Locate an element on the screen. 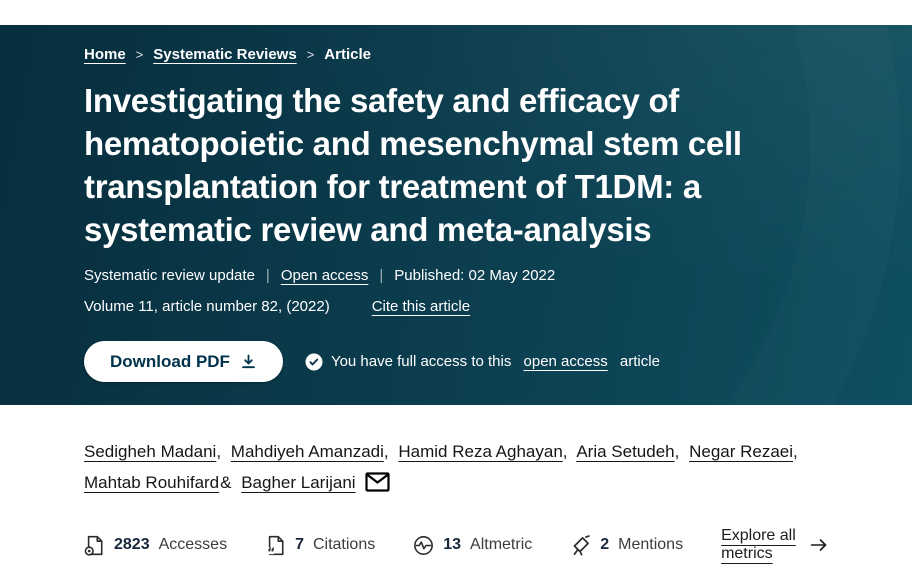  author-link: Sedigheh Madani is located at coordinates (150, 451).